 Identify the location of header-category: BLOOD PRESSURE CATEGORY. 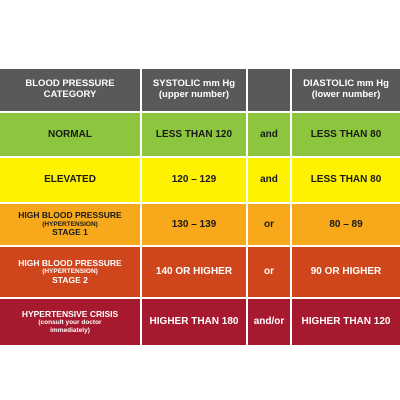
(70, 90).